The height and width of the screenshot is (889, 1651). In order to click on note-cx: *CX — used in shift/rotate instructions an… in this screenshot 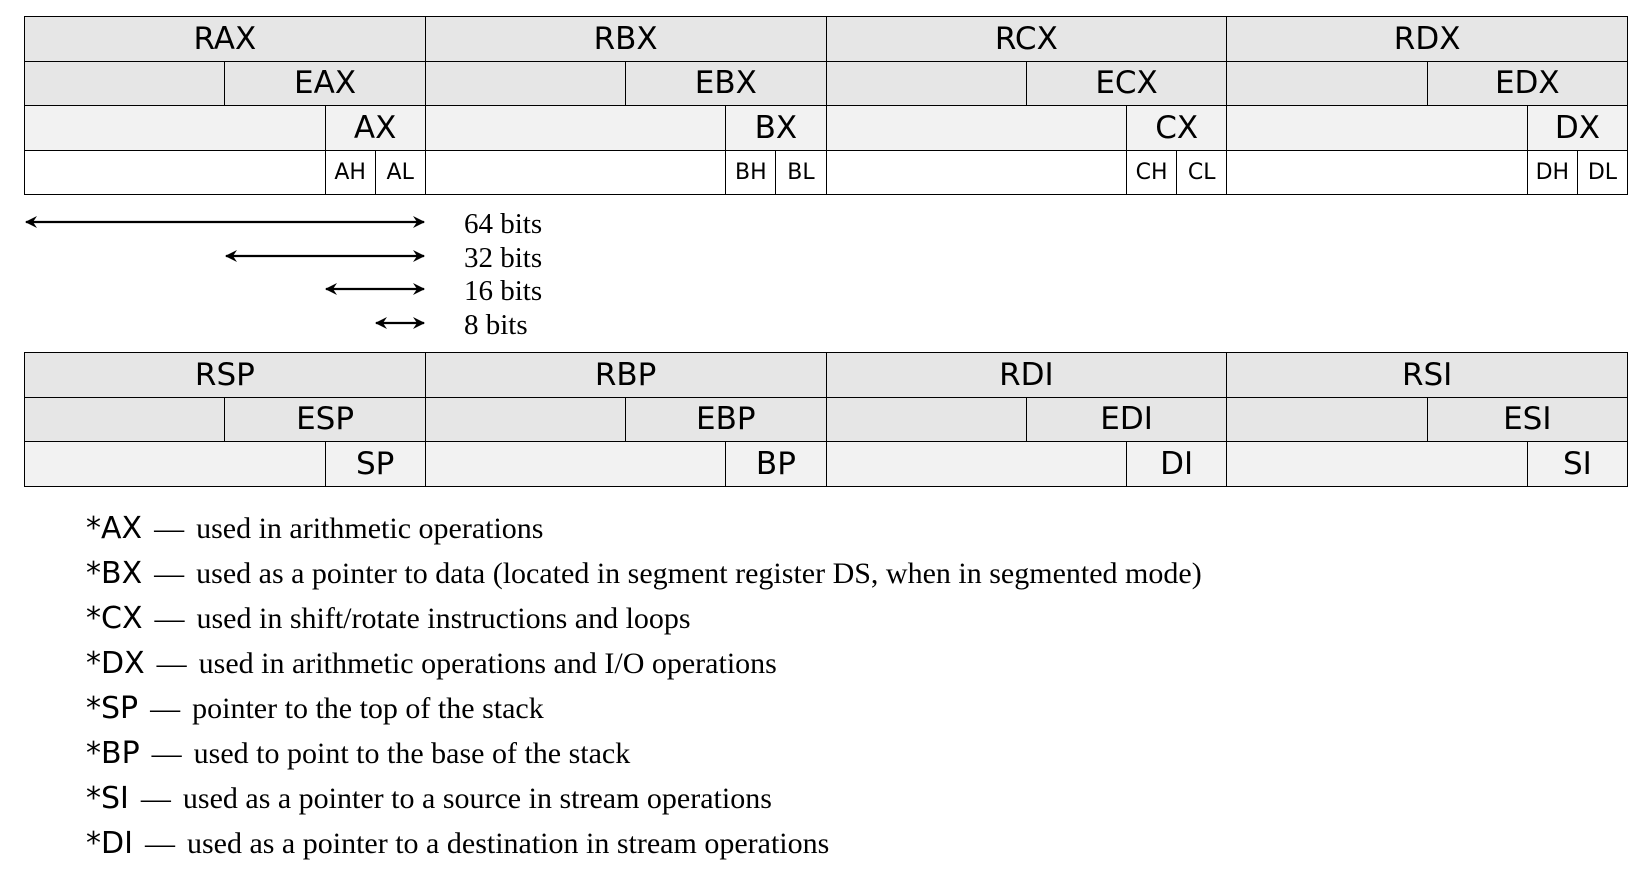, I will do `click(644, 618)`.